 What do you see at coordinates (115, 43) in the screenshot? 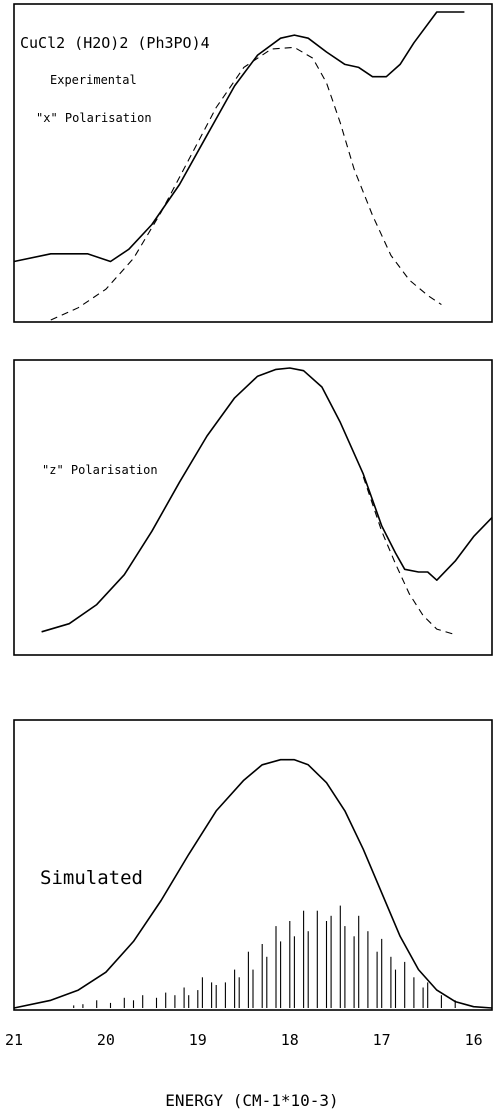
I see `panel-1-title: CuCl2 (H2O)2 (Ph3PO)4` at bounding box center [115, 43].